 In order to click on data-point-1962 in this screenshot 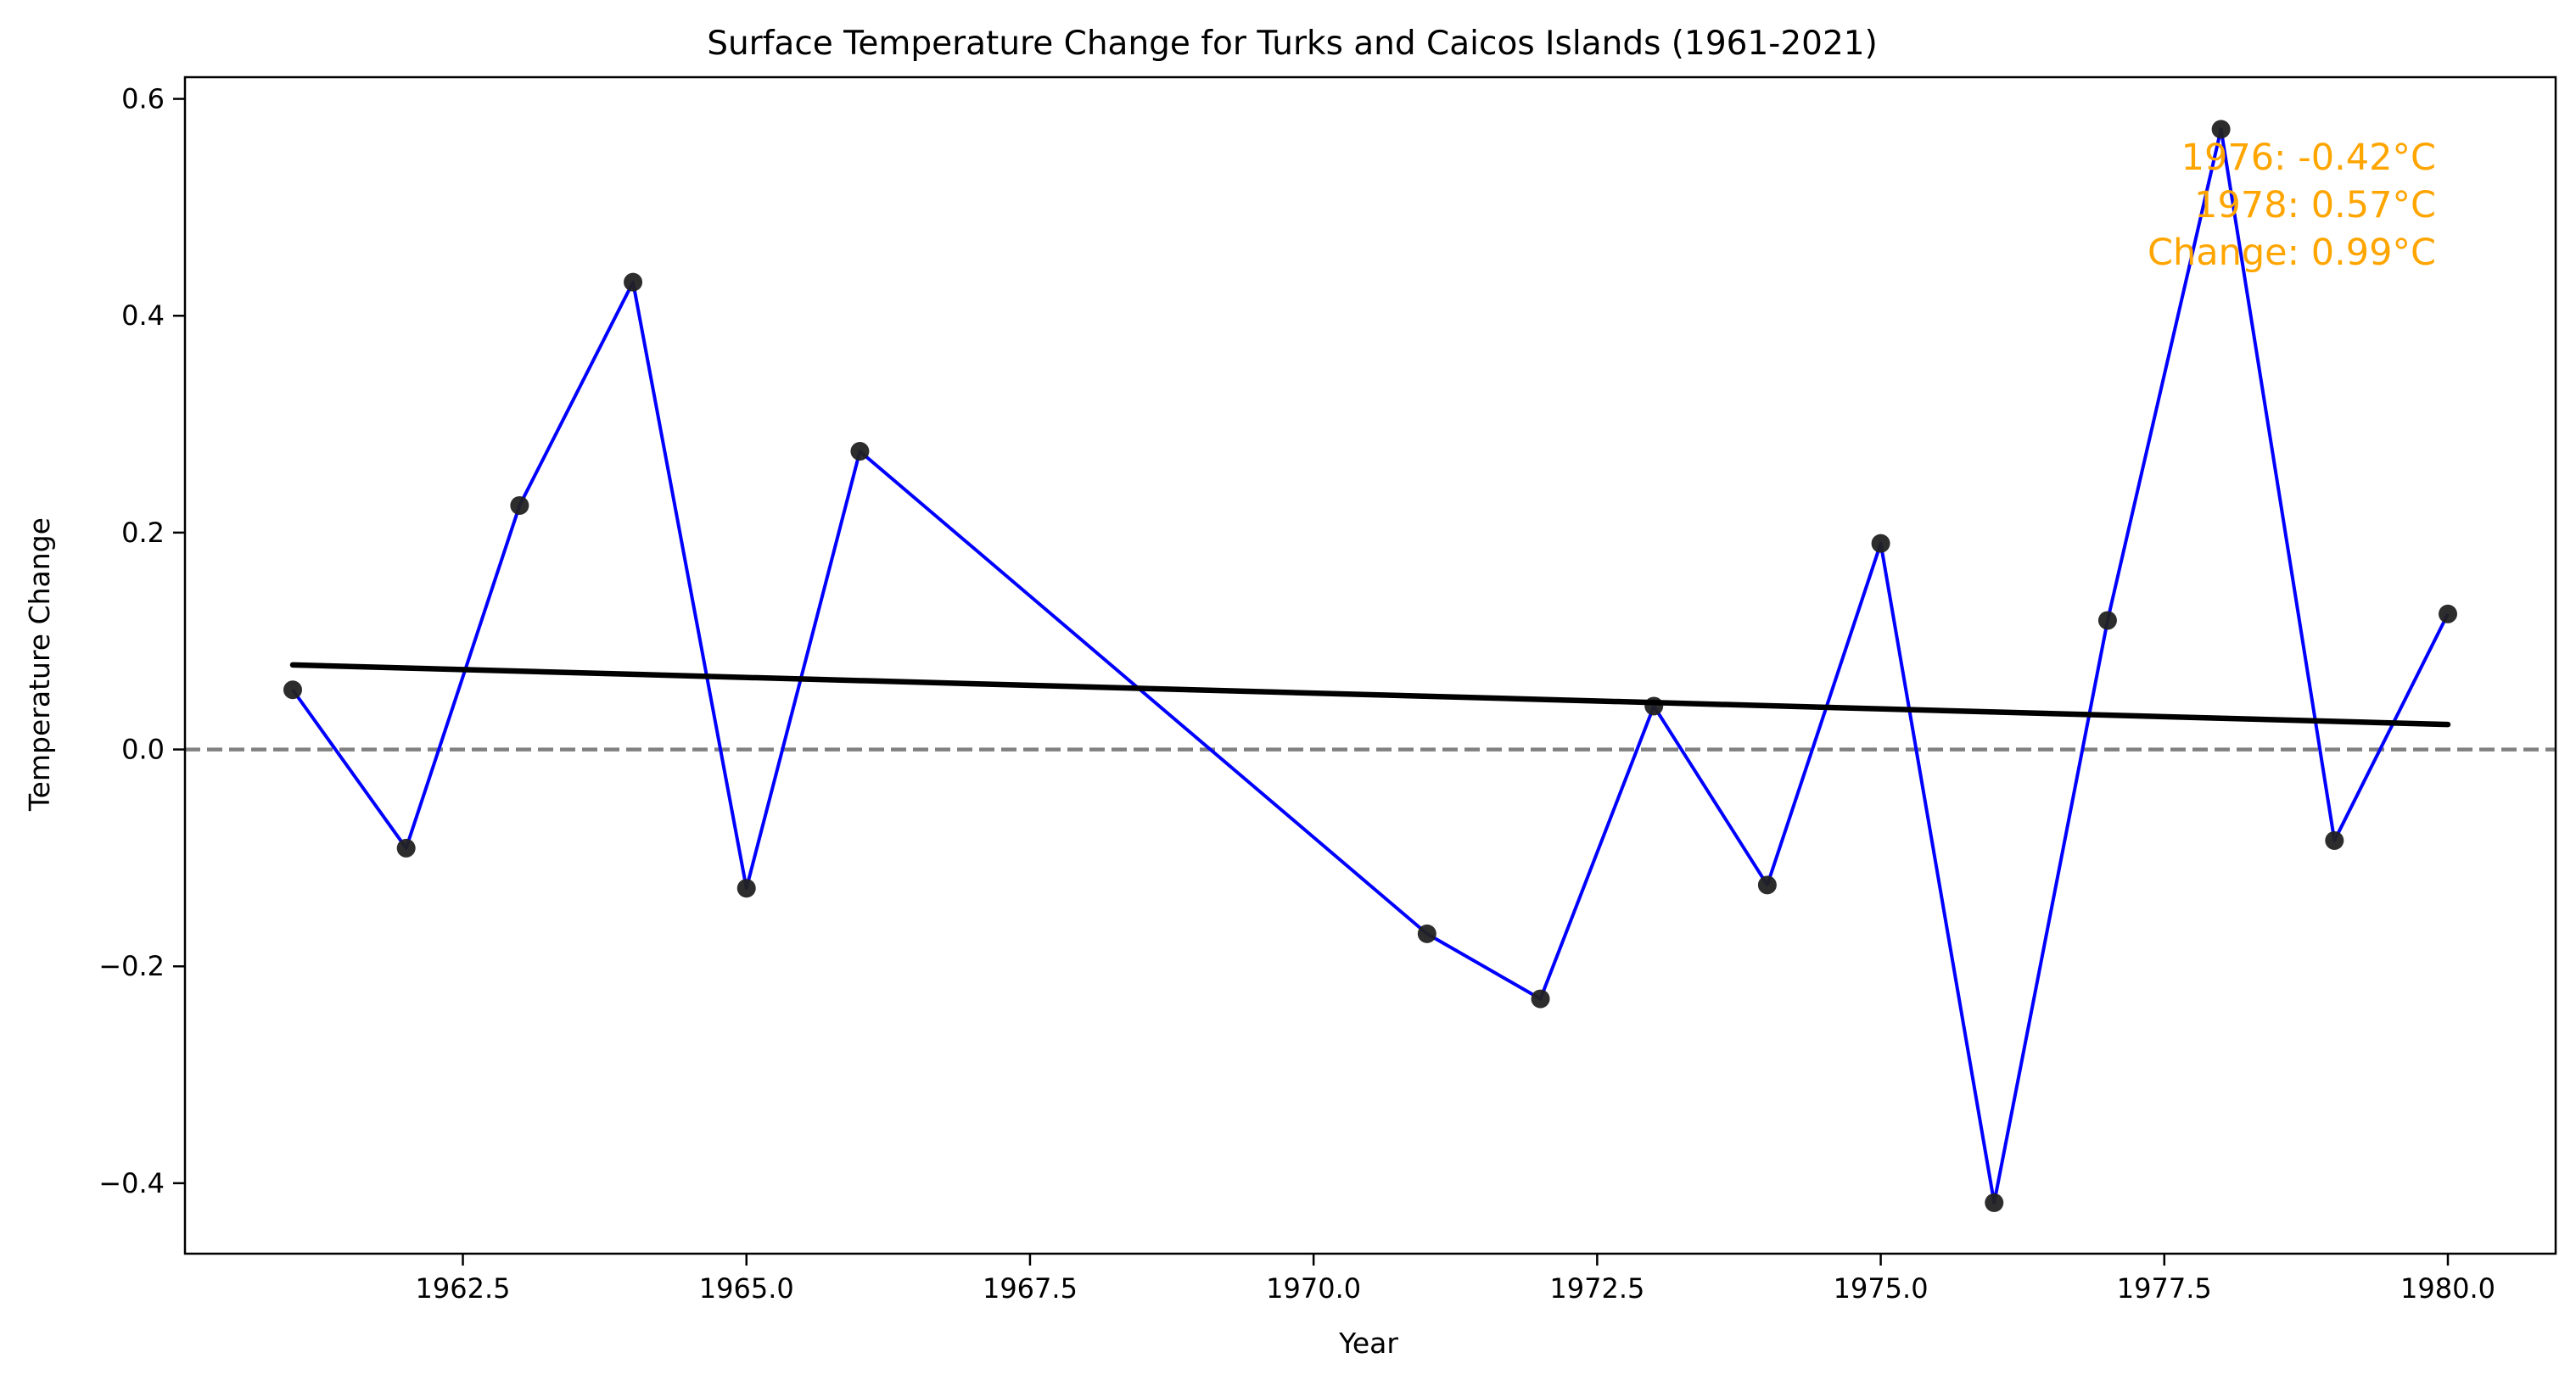, I will do `click(406, 848)`.